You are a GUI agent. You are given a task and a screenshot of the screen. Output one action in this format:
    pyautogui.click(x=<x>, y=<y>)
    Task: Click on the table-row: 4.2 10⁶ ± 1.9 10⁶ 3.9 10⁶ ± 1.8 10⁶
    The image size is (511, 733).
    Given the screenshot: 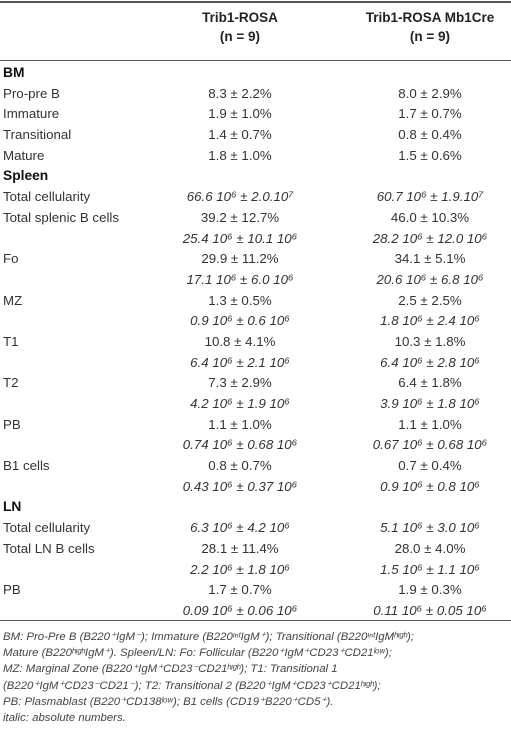 What is the action you would take?
    pyautogui.click(x=255, y=404)
    